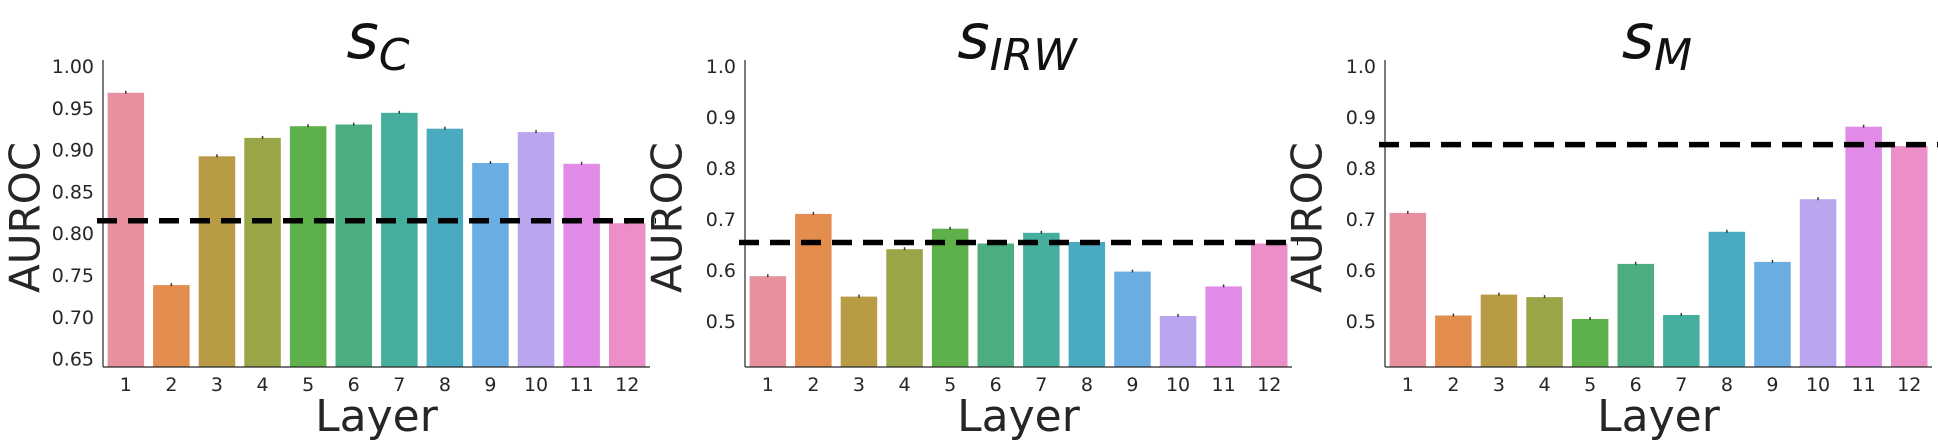 The width and height of the screenshot is (1938, 448). What do you see at coordinates (73, 360) in the screenshot?
I see `y-tick-label: 0.65` at bounding box center [73, 360].